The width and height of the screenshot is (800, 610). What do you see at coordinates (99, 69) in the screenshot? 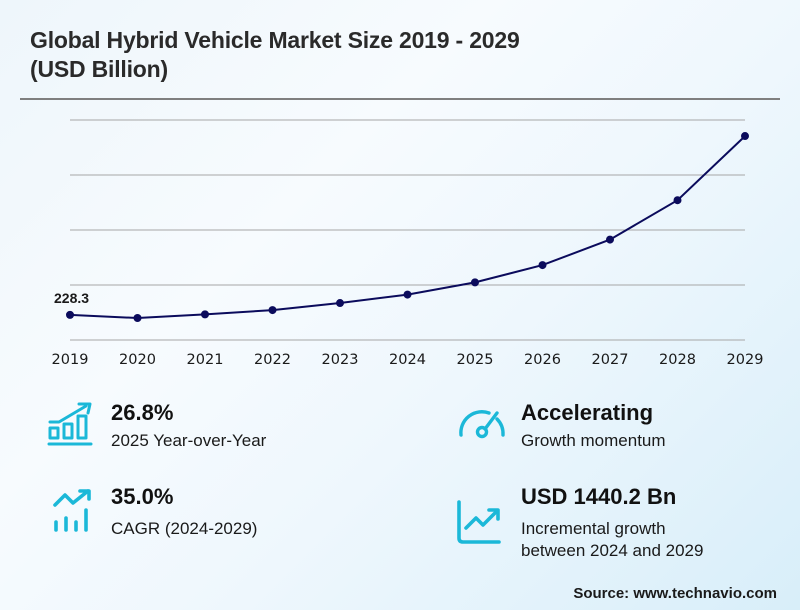
I see `chart-title-line2: (USD Billion)` at bounding box center [99, 69].